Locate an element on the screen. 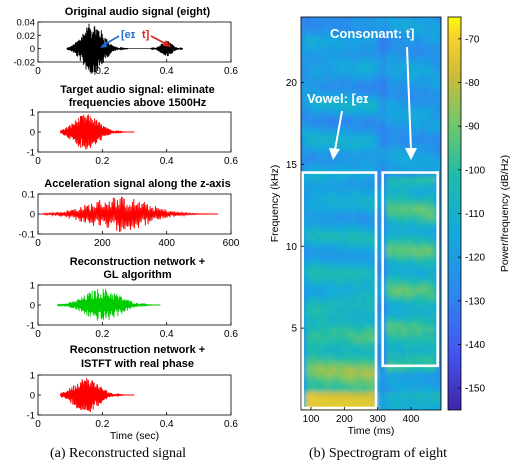 This screenshot has width=524, height=471. x-tick-label: 0 is located at coordinates (38, 161).